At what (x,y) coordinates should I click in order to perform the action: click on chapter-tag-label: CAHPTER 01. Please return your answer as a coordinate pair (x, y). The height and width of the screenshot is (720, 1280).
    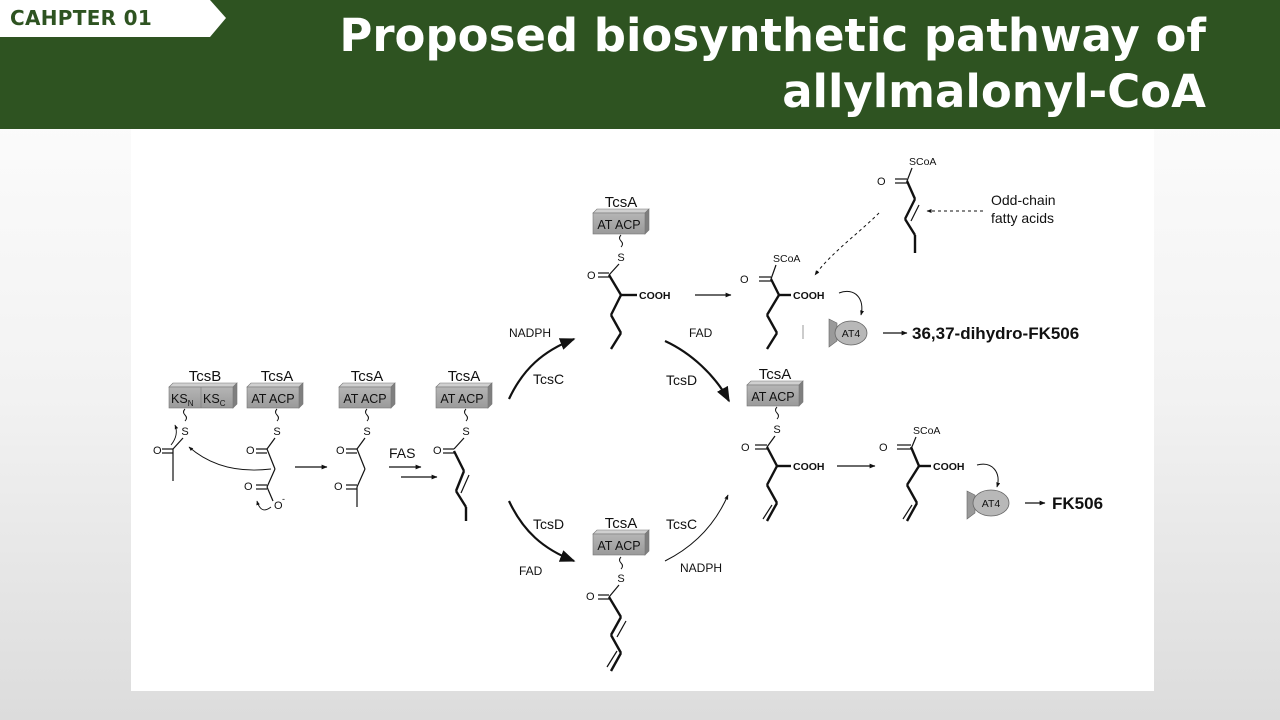
    Looking at the image, I should click on (81, 18).